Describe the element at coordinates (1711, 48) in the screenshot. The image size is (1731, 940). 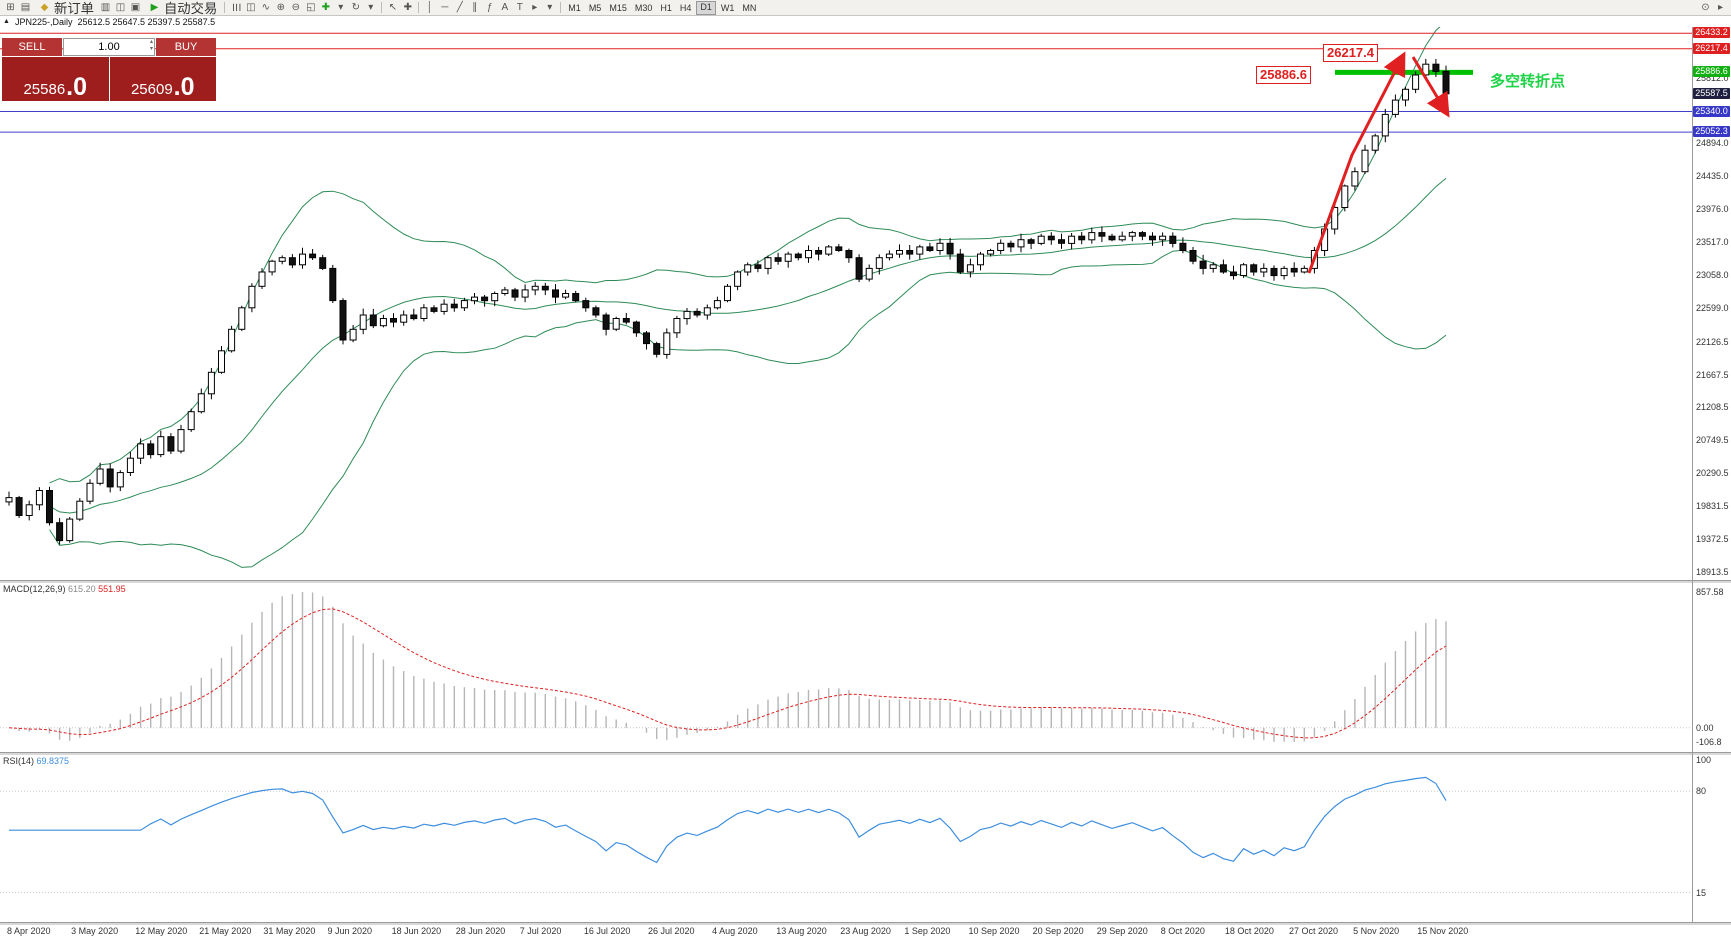
I see `price-tag: 26217.4` at that location.